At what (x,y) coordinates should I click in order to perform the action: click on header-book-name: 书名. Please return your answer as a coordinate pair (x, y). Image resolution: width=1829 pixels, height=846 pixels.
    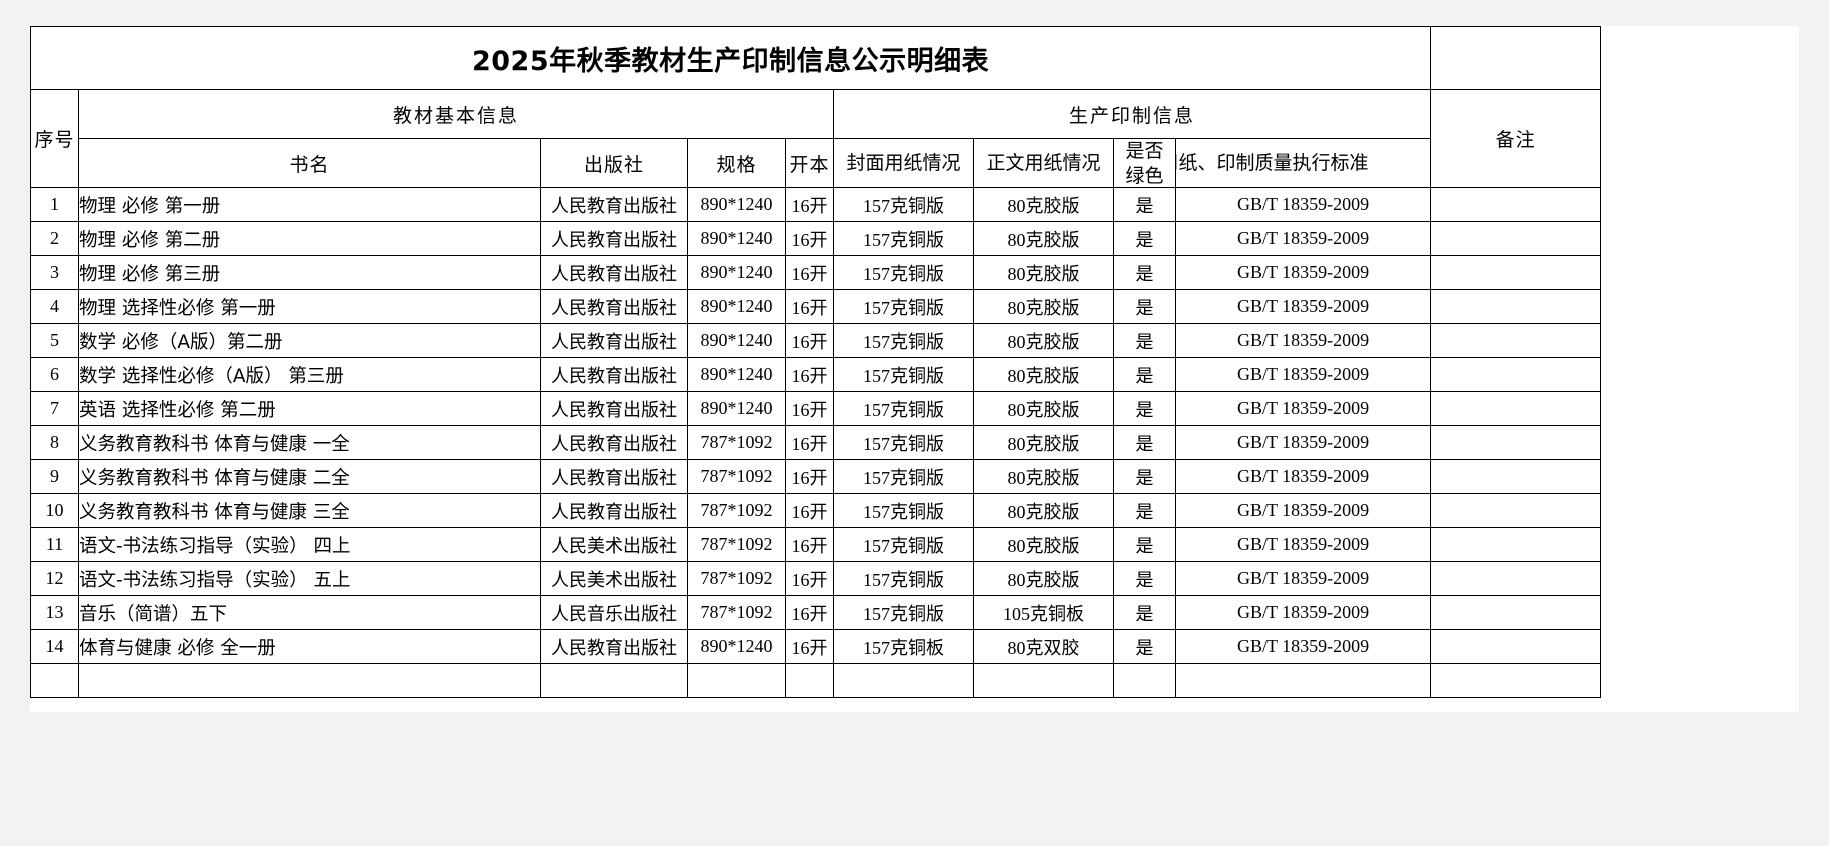
    Looking at the image, I should click on (309, 163).